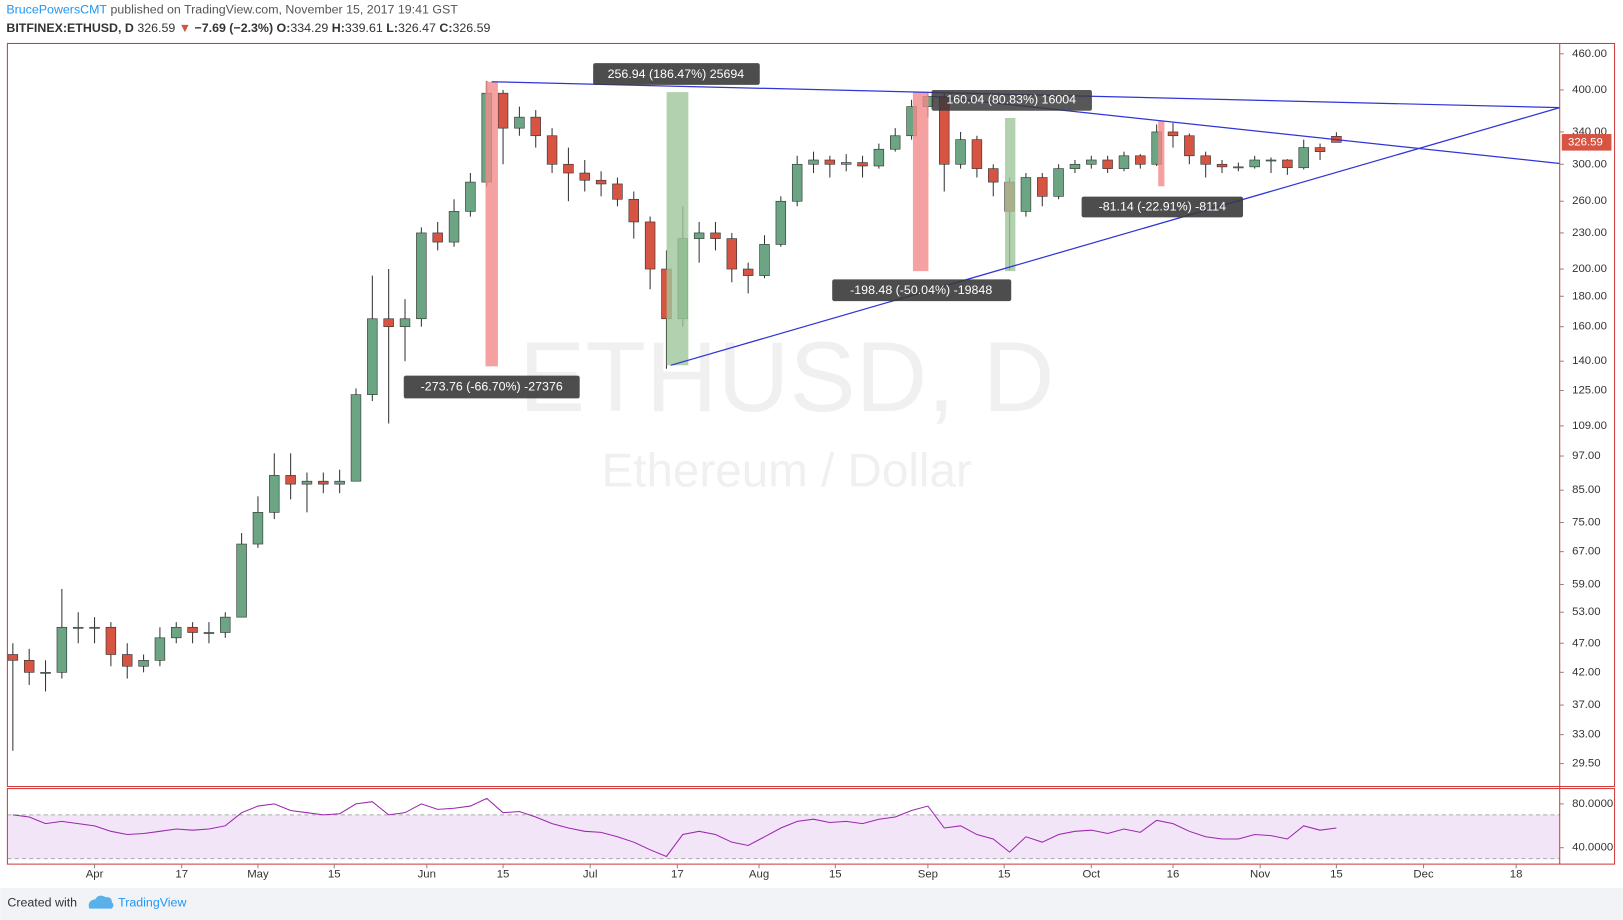 The height and width of the screenshot is (920, 1623). Describe the element at coordinates (1589, 233) in the screenshot. I see `y-tick-label: 230.00` at that location.